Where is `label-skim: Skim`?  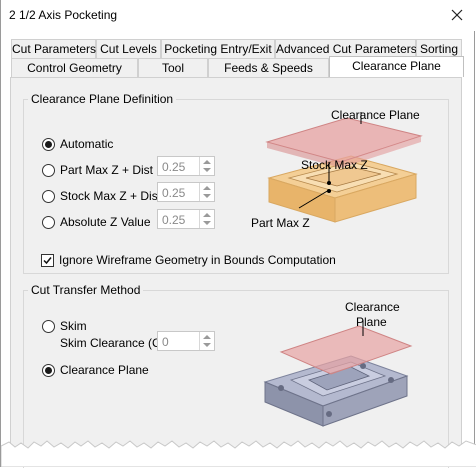 label-skim: Skim is located at coordinates (73, 326).